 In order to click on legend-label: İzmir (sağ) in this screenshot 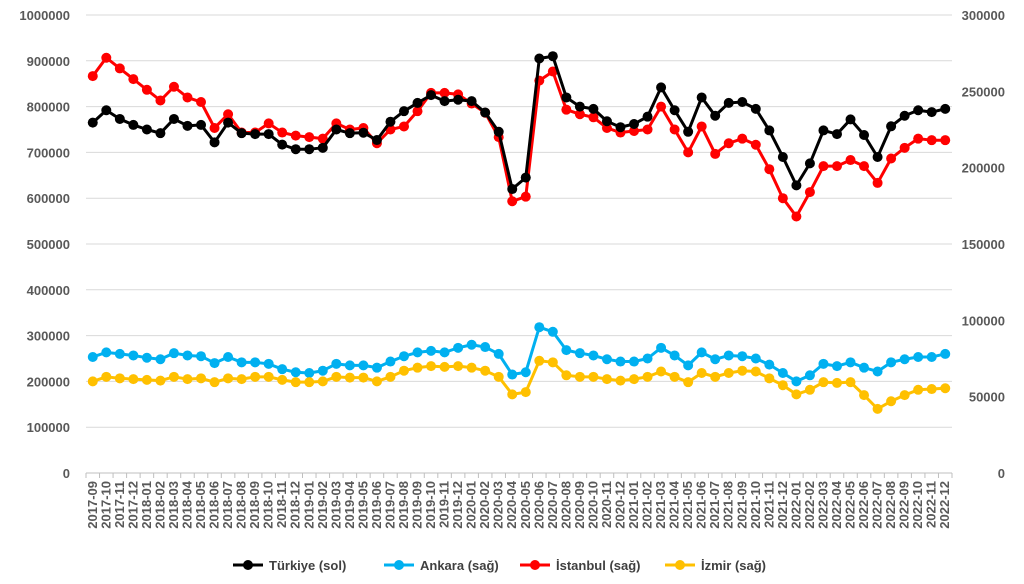, I will do `click(733, 565)`.